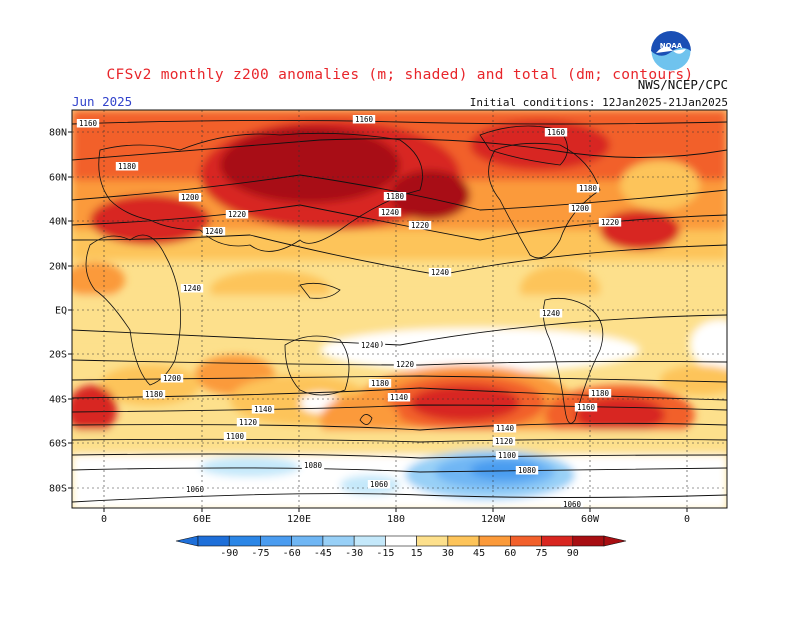 Image resolution: width=800 pixels, height=618 pixels. I want to click on colorbar-tick-label: 90, so click(573, 553).